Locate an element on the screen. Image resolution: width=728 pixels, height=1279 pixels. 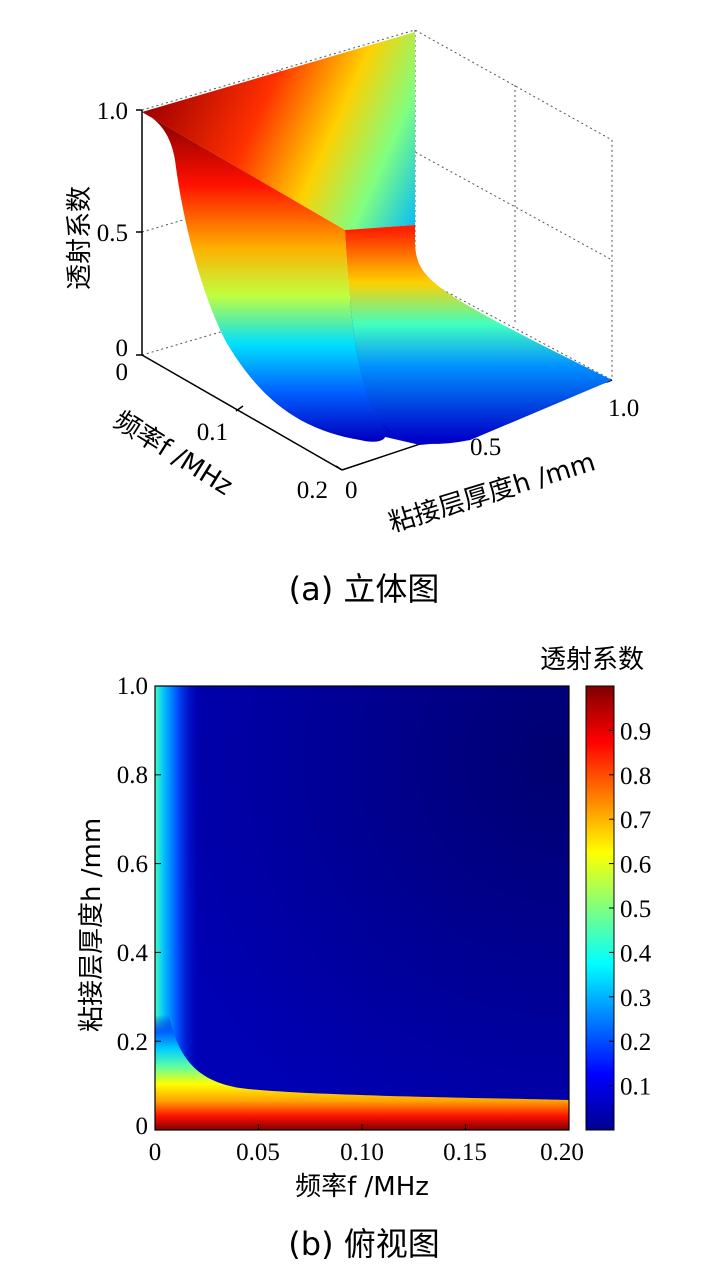
colorbar-tick-label: 0.1 is located at coordinates (635, 1087).